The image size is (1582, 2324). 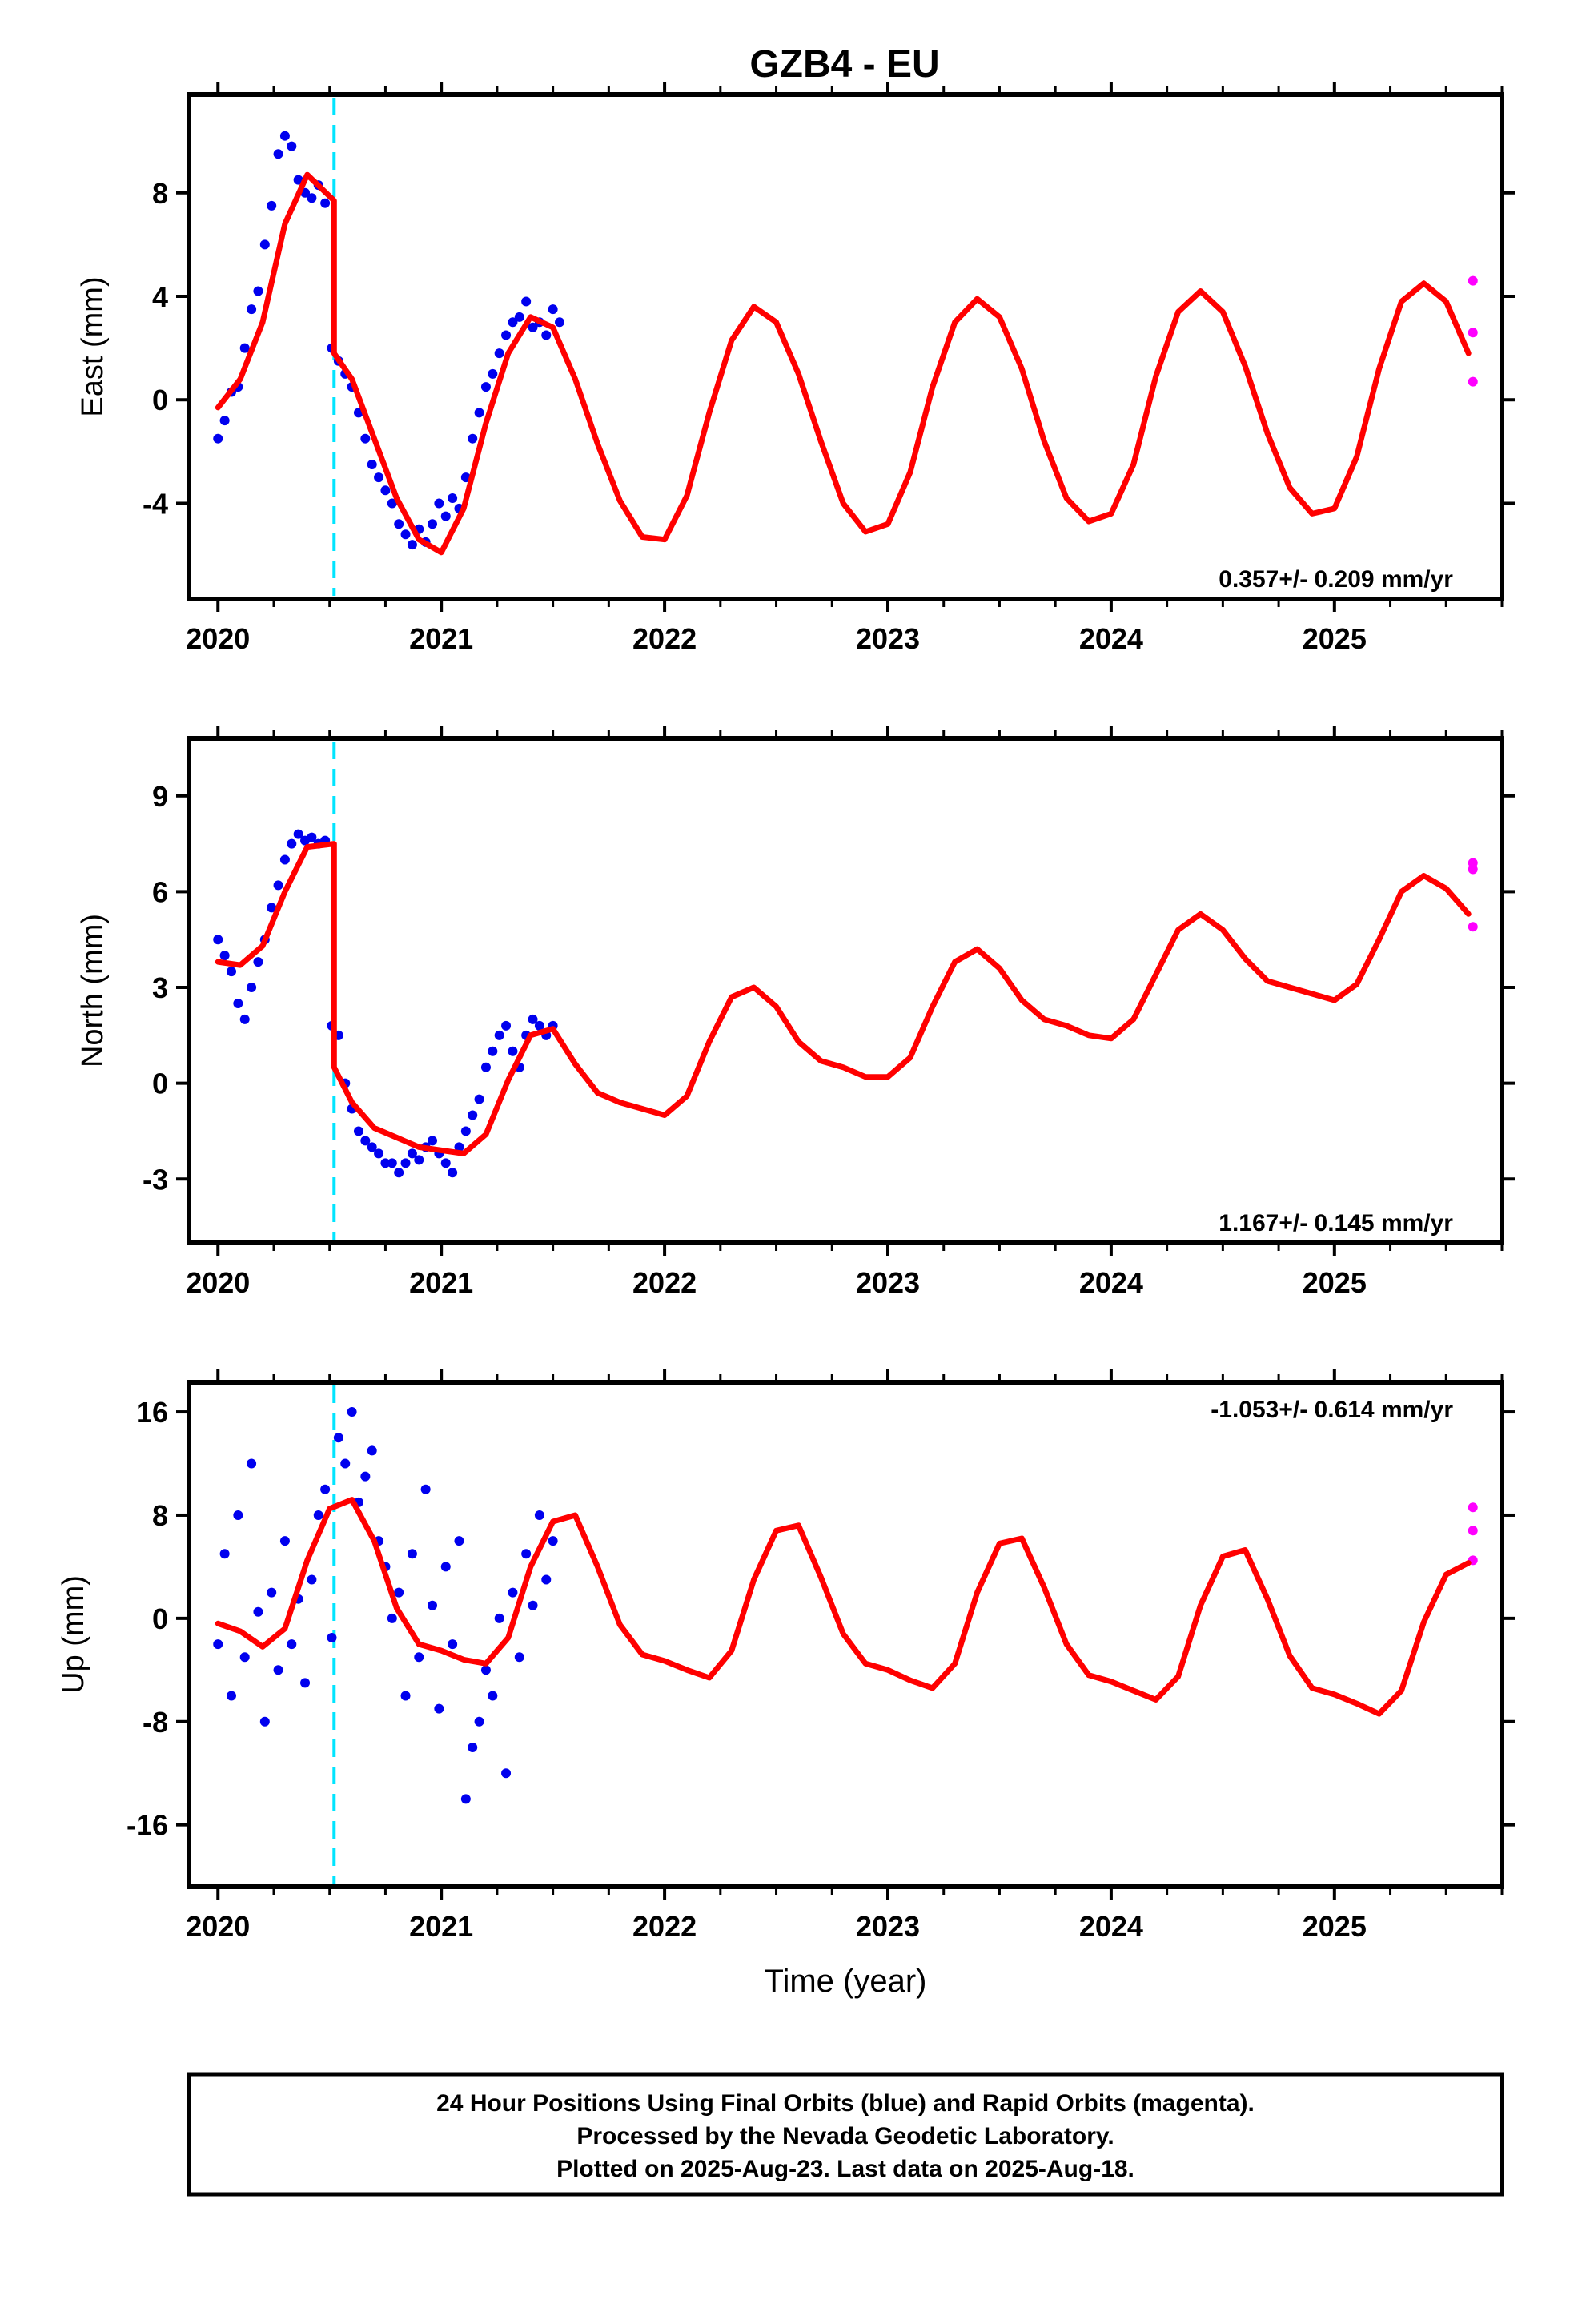 What do you see at coordinates (155, 1722) in the screenshot?
I see `up-ytick-label: -8` at bounding box center [155, 1722].